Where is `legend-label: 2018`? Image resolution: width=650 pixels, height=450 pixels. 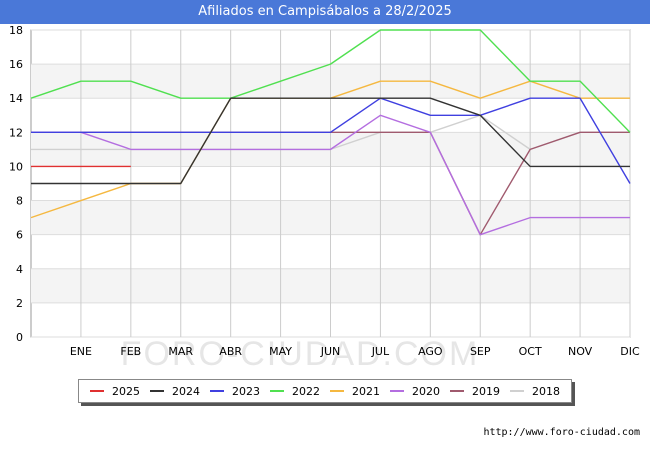
legend-label: 2018 is located at coordinates (546, 391).